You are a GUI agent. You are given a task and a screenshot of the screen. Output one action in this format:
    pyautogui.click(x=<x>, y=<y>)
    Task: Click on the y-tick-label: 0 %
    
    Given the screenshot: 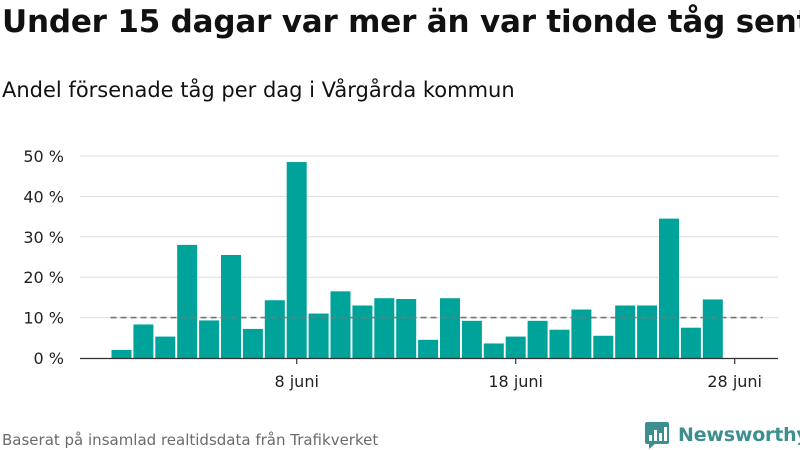 What is the action you would take?
    pyautogui.click(x=49, y=358)
    